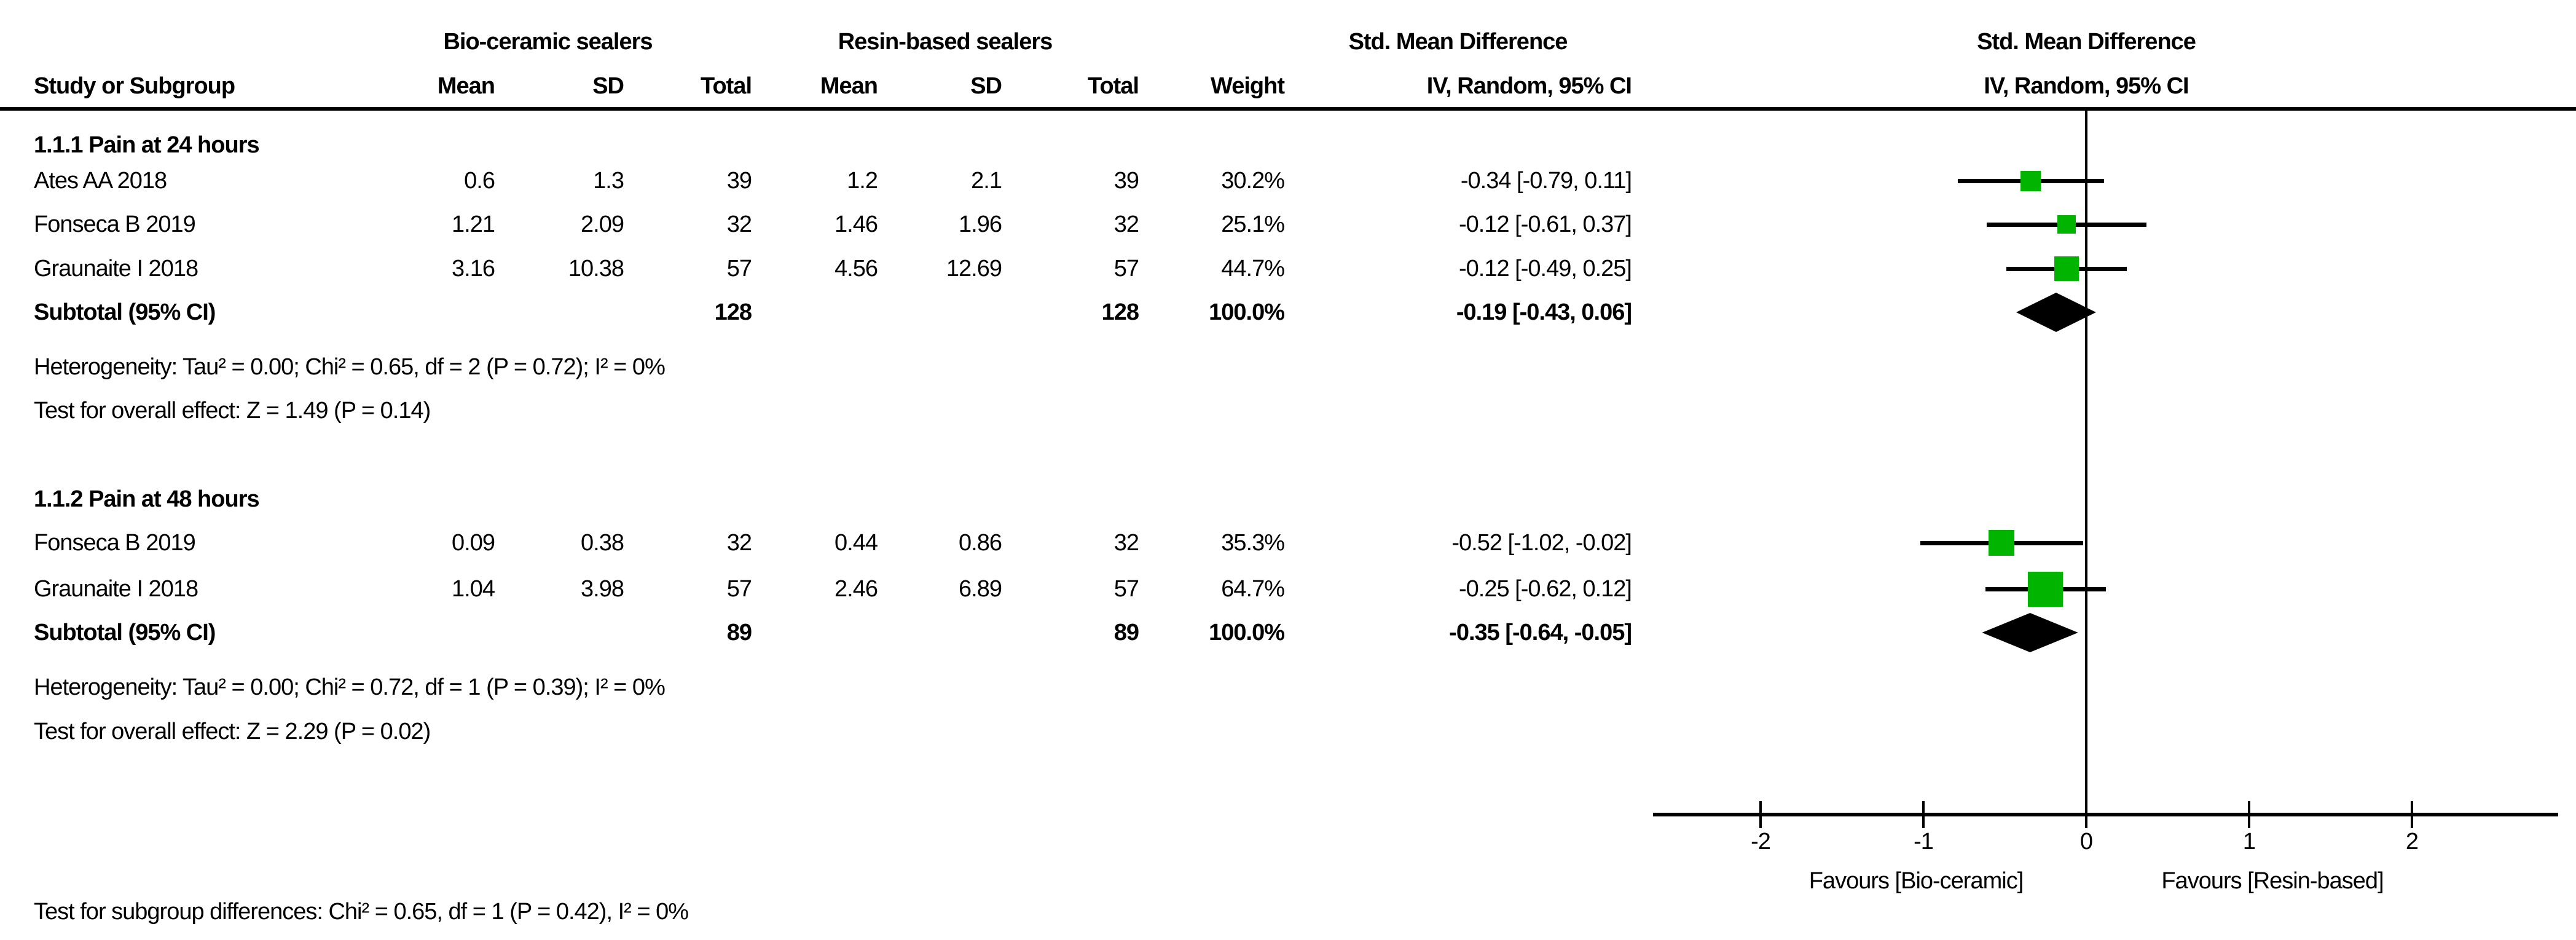 This screenshot has width=2576, height=940. What do you see at coordinates (100, 181) in the screenshot?
I see `study-label: Ates AA 2018` at bounding box center [100, 181].